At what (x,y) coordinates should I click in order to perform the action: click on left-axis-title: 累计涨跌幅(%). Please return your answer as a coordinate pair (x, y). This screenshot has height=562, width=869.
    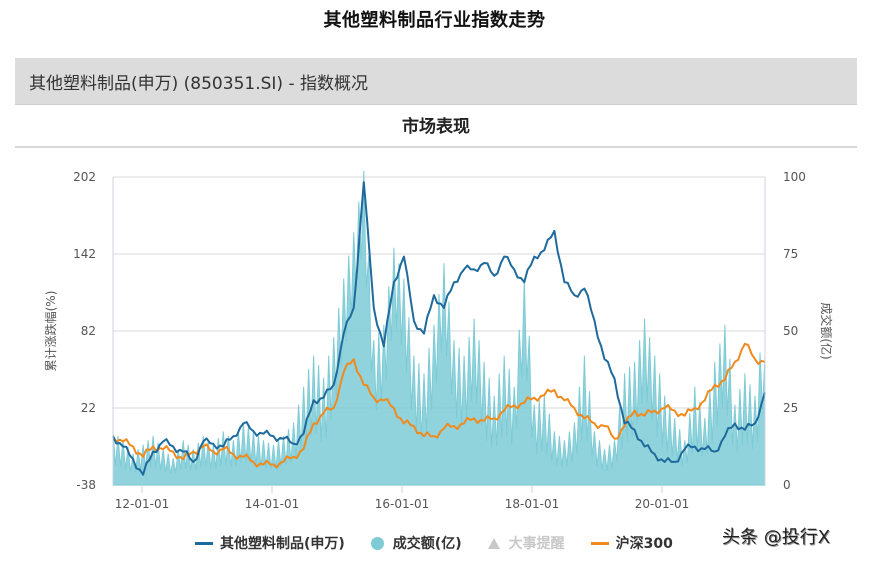
    Looking at the image, I should click on (50, 331).